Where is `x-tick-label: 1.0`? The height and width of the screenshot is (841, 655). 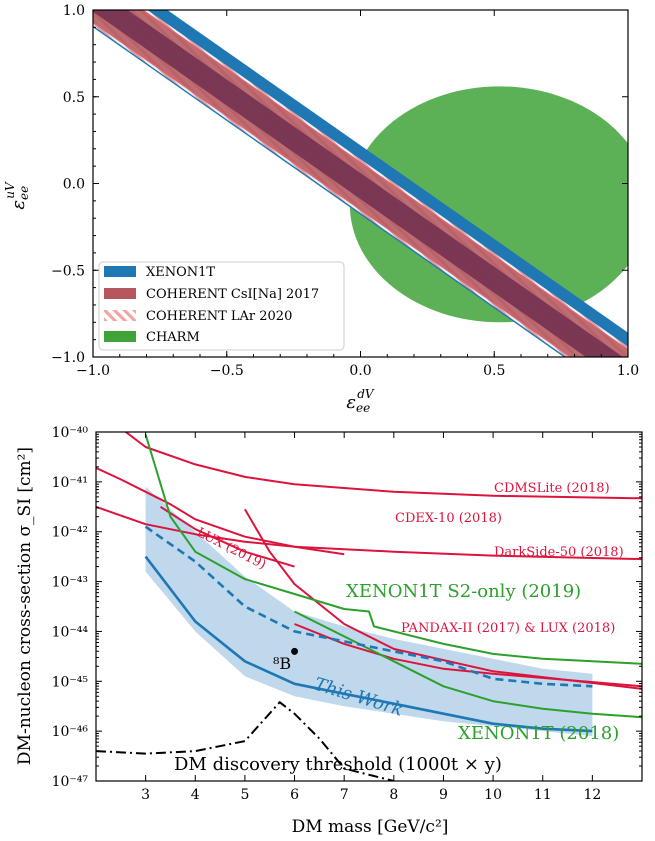 x-tick-label: 1.0 is located at coordinates (628, 371).